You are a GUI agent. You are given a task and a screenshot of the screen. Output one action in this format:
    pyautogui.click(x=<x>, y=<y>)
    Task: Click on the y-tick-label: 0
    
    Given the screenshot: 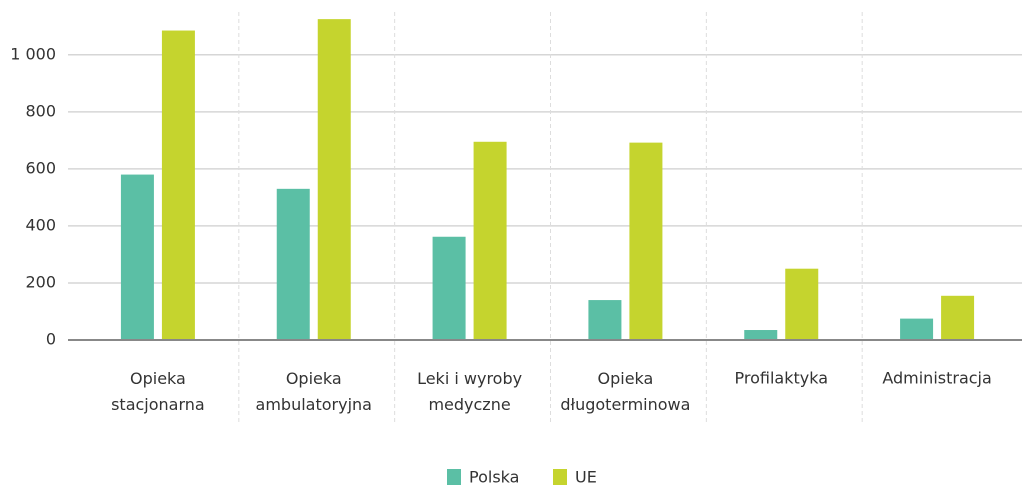 What is the action you would take?
    pyautogui.click(x=51, y=339)
    